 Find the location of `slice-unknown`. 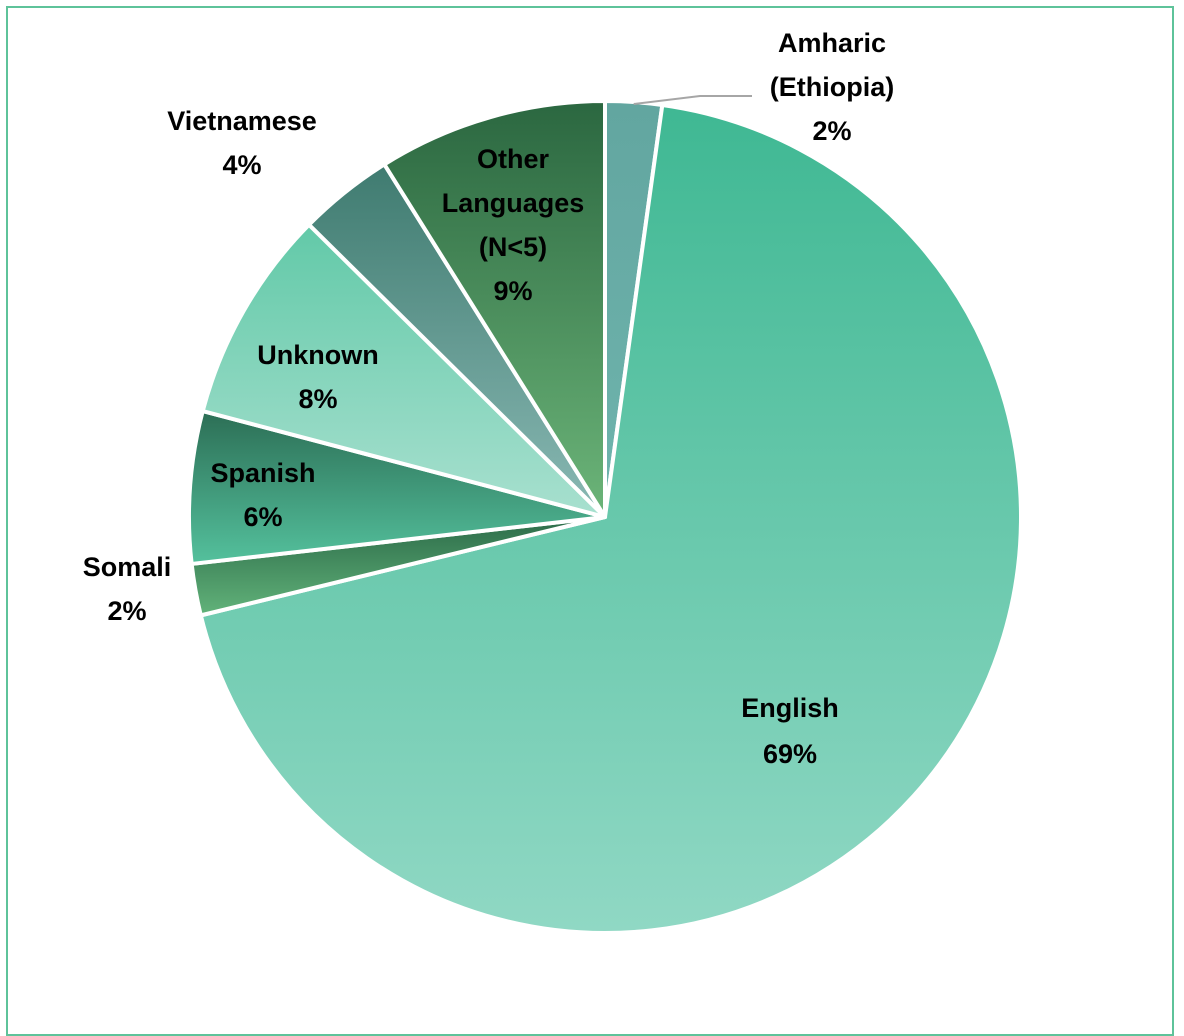

slice-unknown is located at coordinates (403, 370).